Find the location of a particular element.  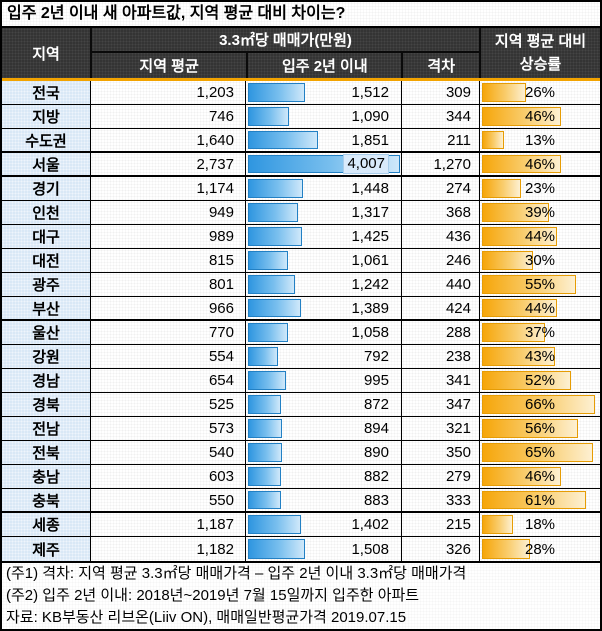

header-price-group-block: 3.3㎡당 매매가(만원) 지역 평균 입주 2년 이내 격차 is located at coordinates (284, 53).